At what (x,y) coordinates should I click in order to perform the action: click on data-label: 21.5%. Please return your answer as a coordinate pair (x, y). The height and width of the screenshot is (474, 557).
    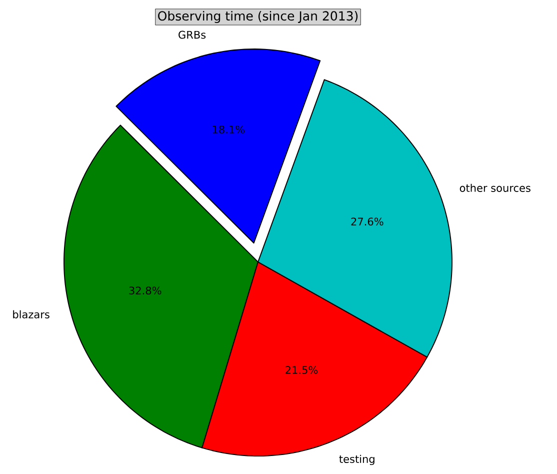
    Looking at the image, I should click on (302, 370).